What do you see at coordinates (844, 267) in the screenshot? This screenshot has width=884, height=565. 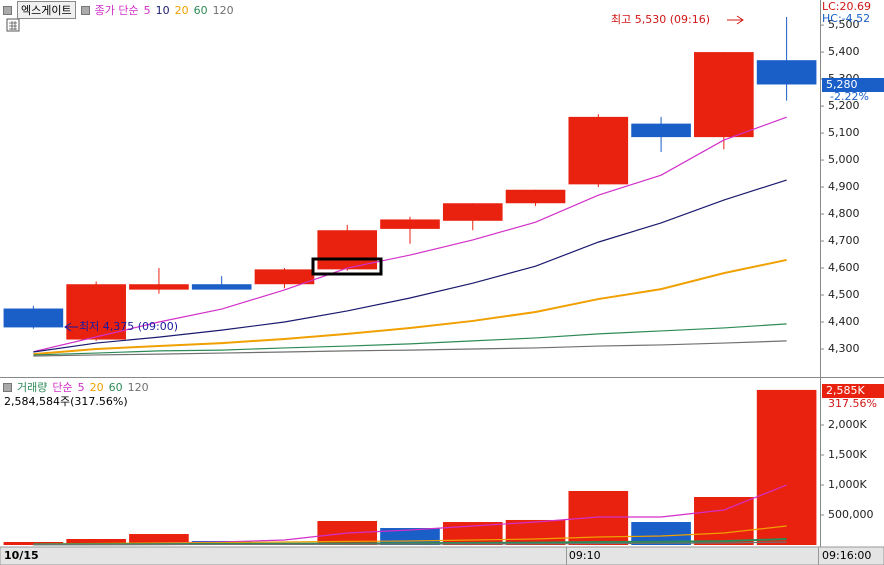 I see `y-tick-label: 4,600` at bounding box center [844, 267].